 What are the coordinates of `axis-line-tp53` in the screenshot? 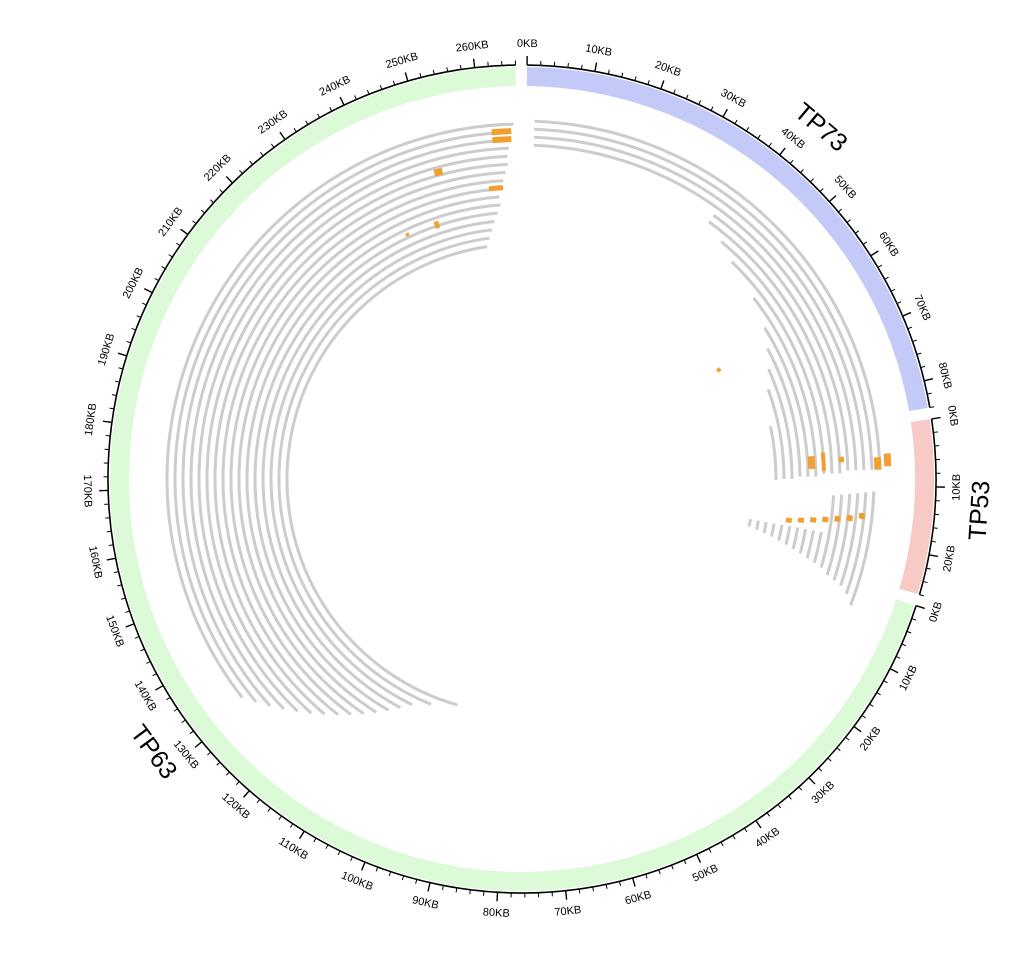 It's located at (927, 506).